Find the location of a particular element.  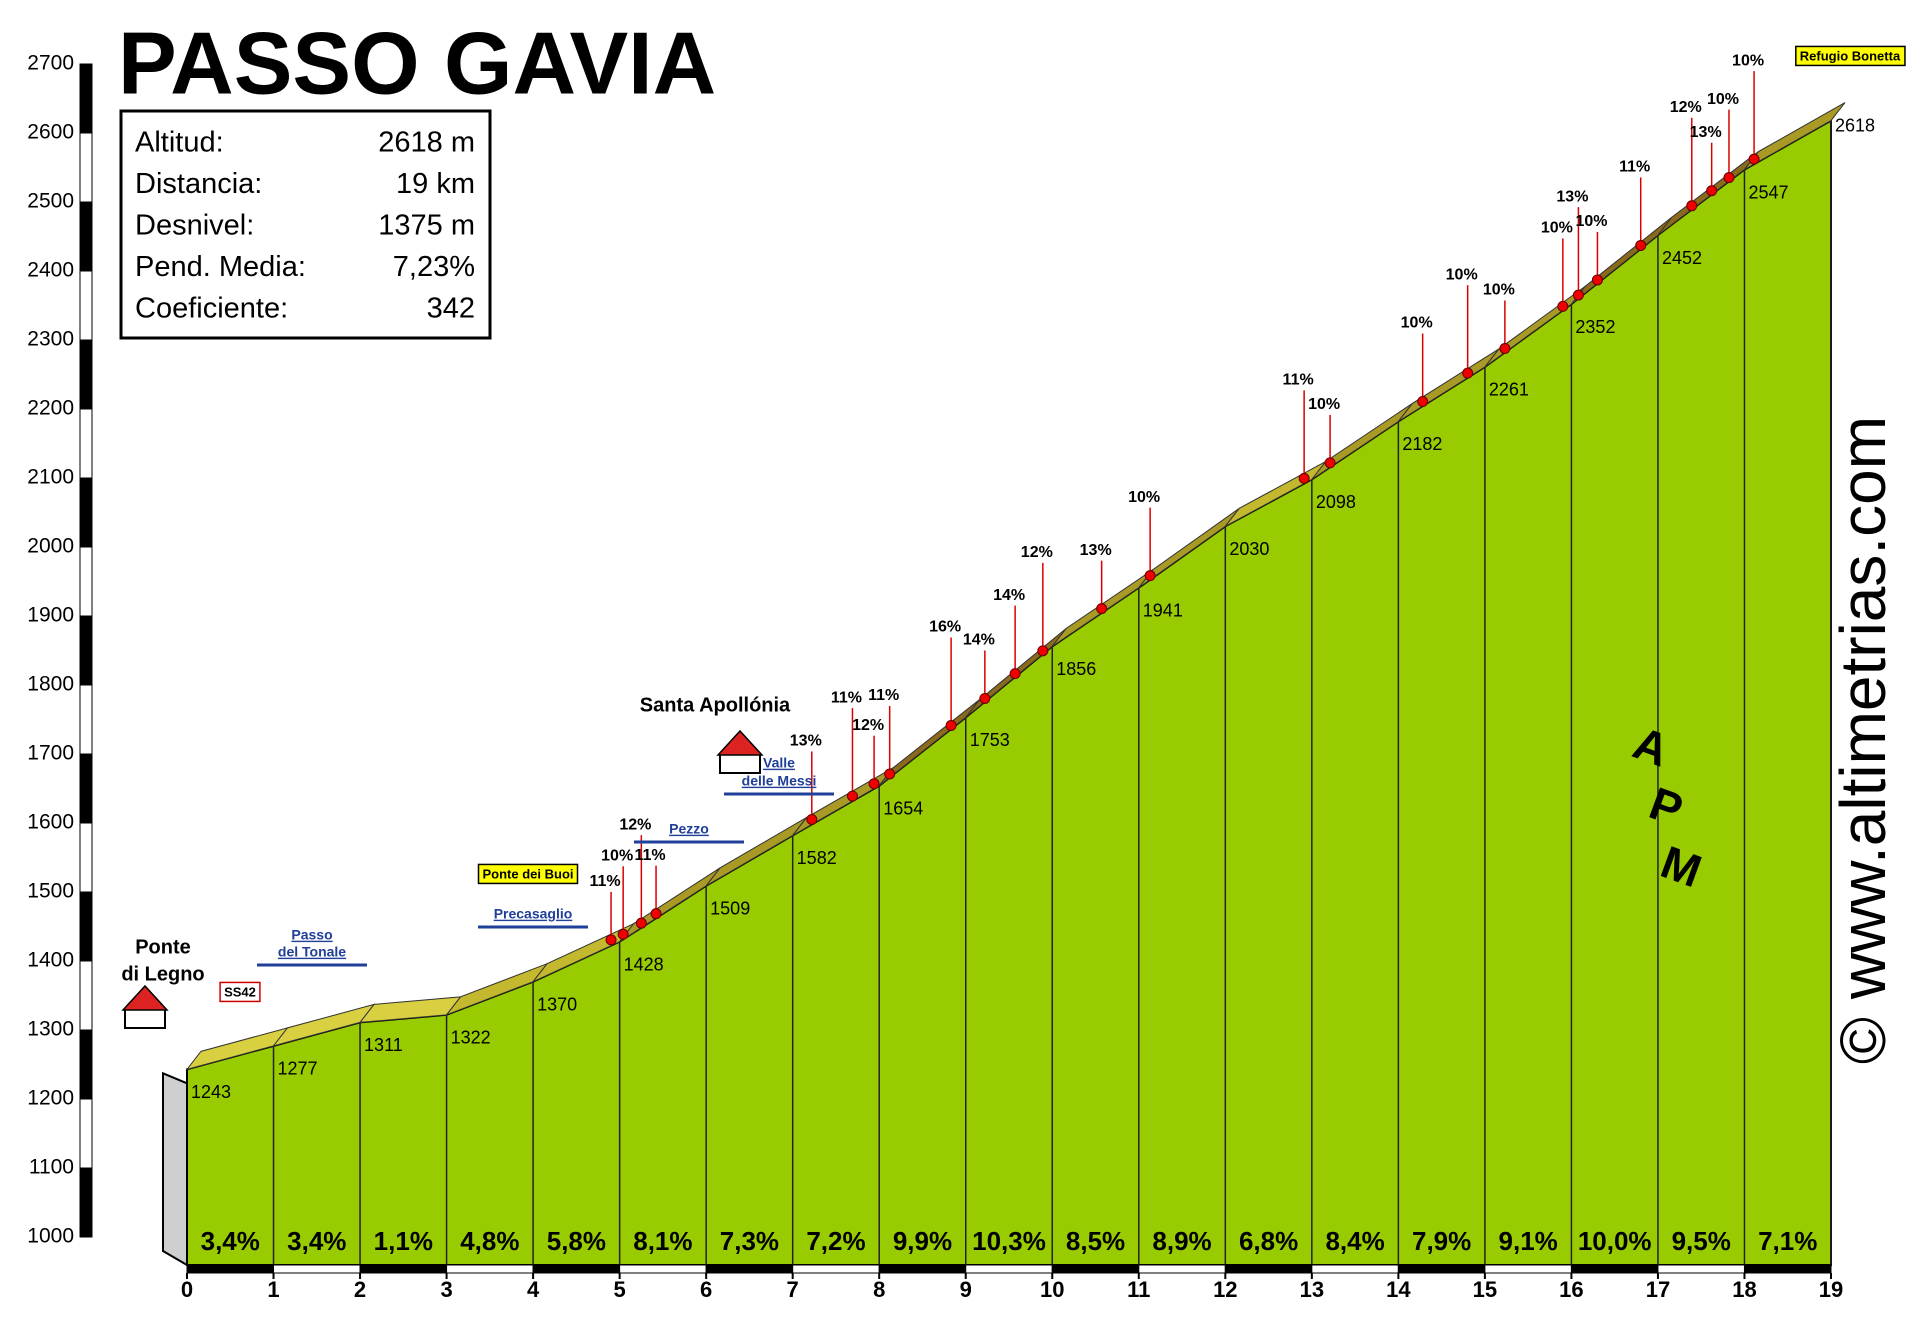

altitude-label: 1753 is located at coordinates (990, 740).